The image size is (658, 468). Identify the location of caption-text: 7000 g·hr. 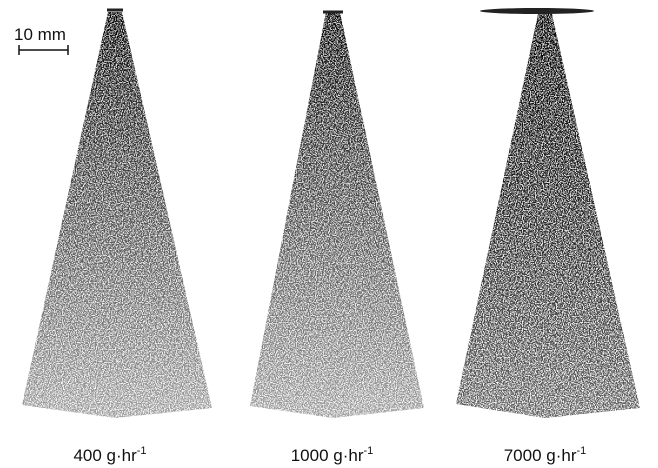
(540, 455).